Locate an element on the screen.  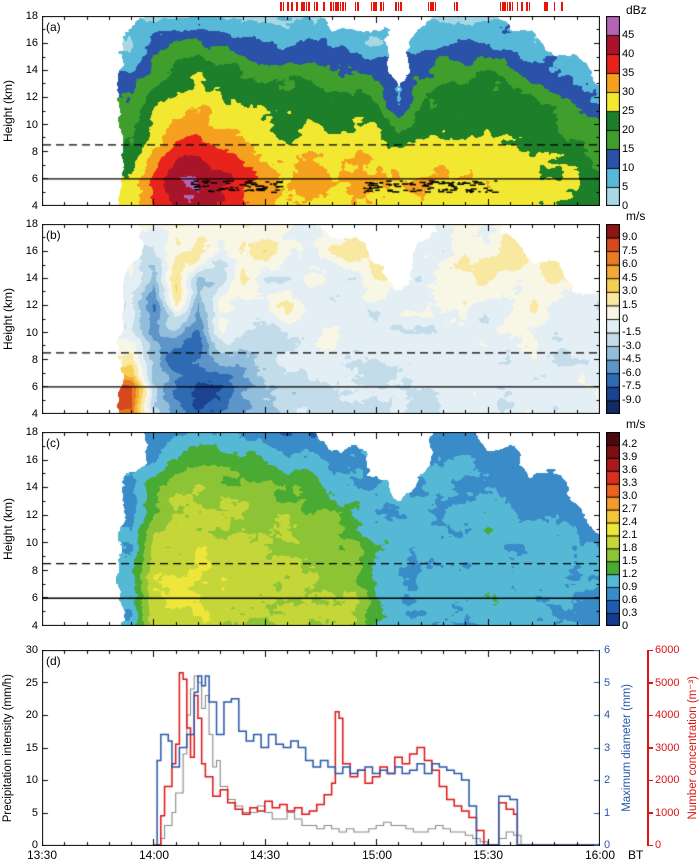
panel-d-right-title-text: Maximum diameter (mm) is located at coordinates (626, 748).